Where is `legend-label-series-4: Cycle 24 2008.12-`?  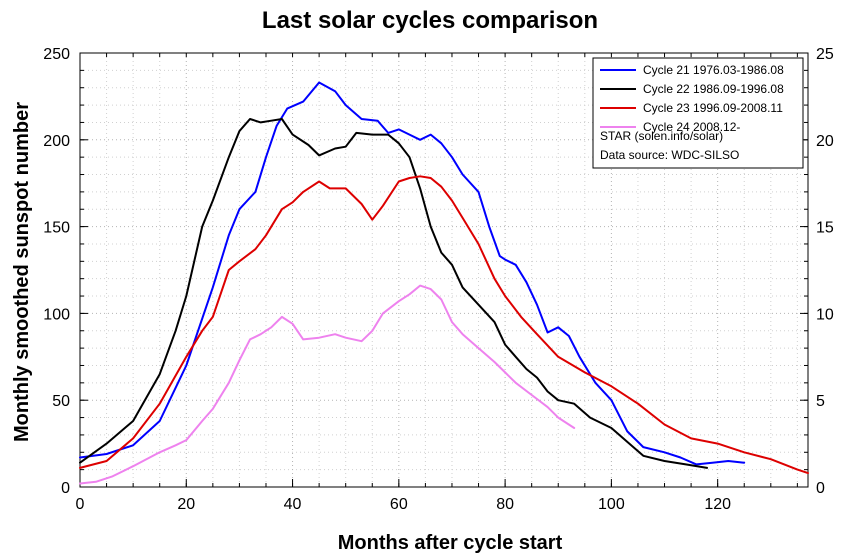 legend-label-series-4: Cycle 24 2008.12- is located at coordinates (691, 127).